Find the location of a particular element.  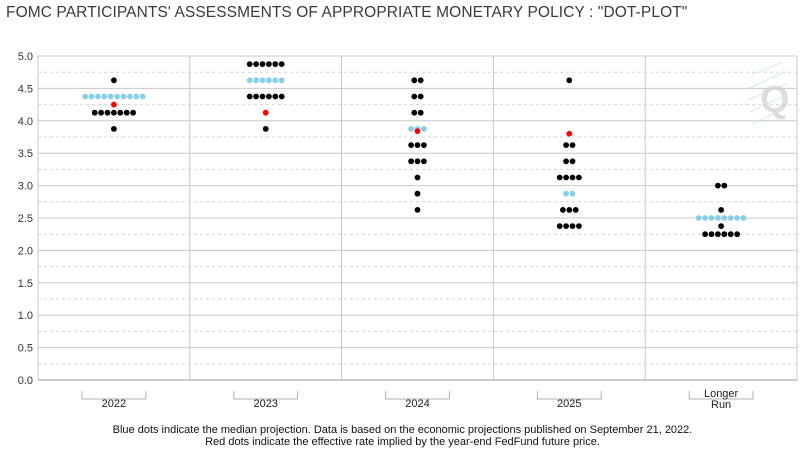

y-tick-label: 0.0 is located at coordinates (25, 381).